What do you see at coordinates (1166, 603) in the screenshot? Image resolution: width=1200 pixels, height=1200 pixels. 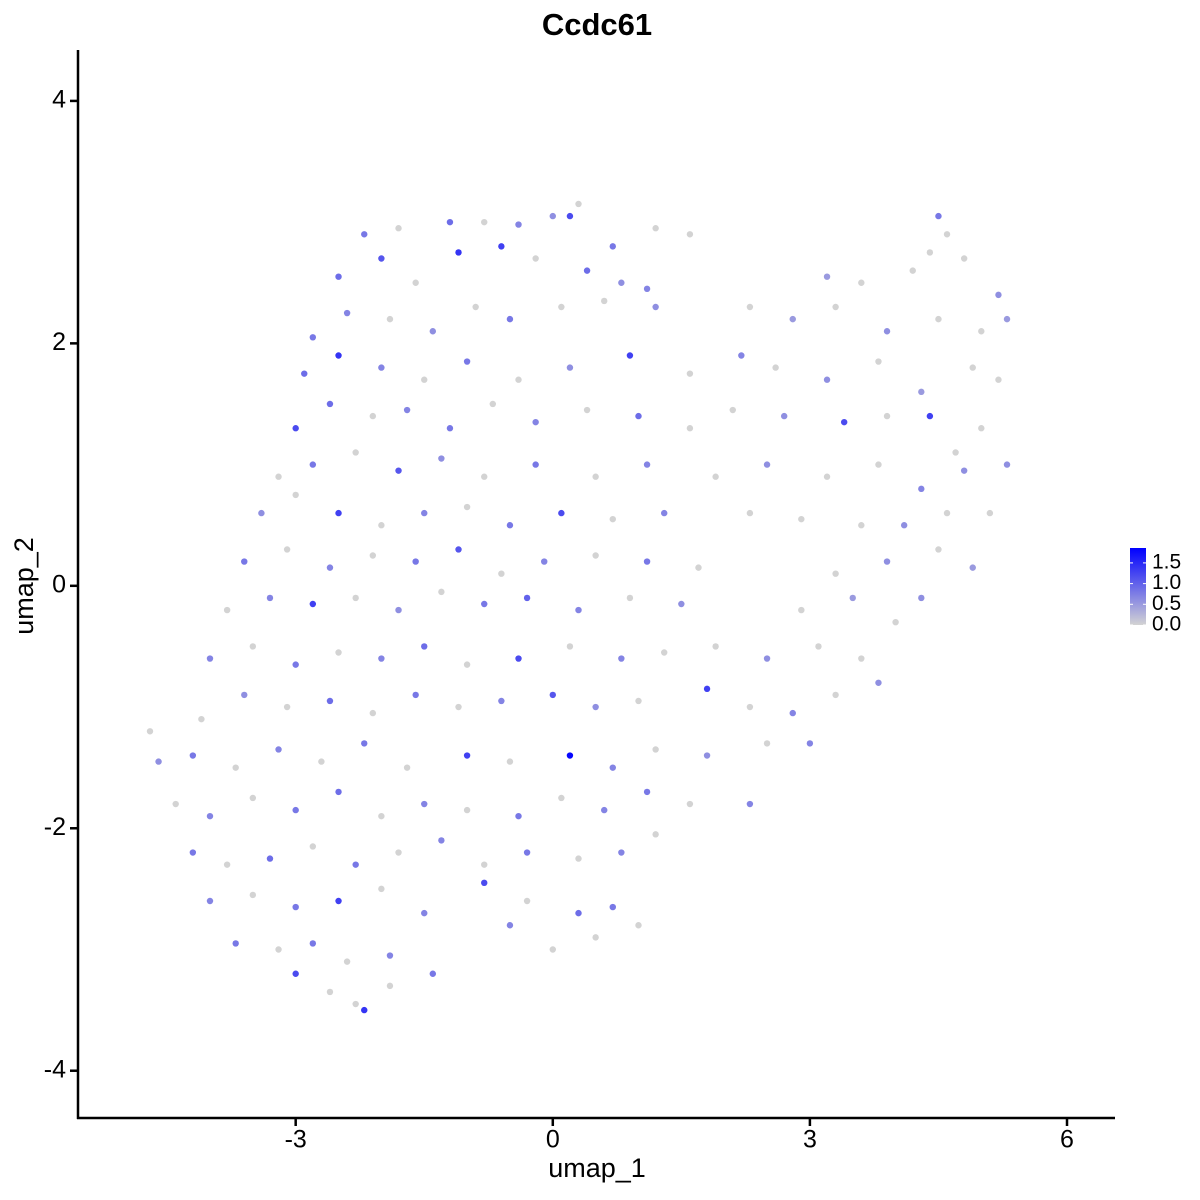 I see `colorbar-label: 0.5` at bounding box center [1166, 603].